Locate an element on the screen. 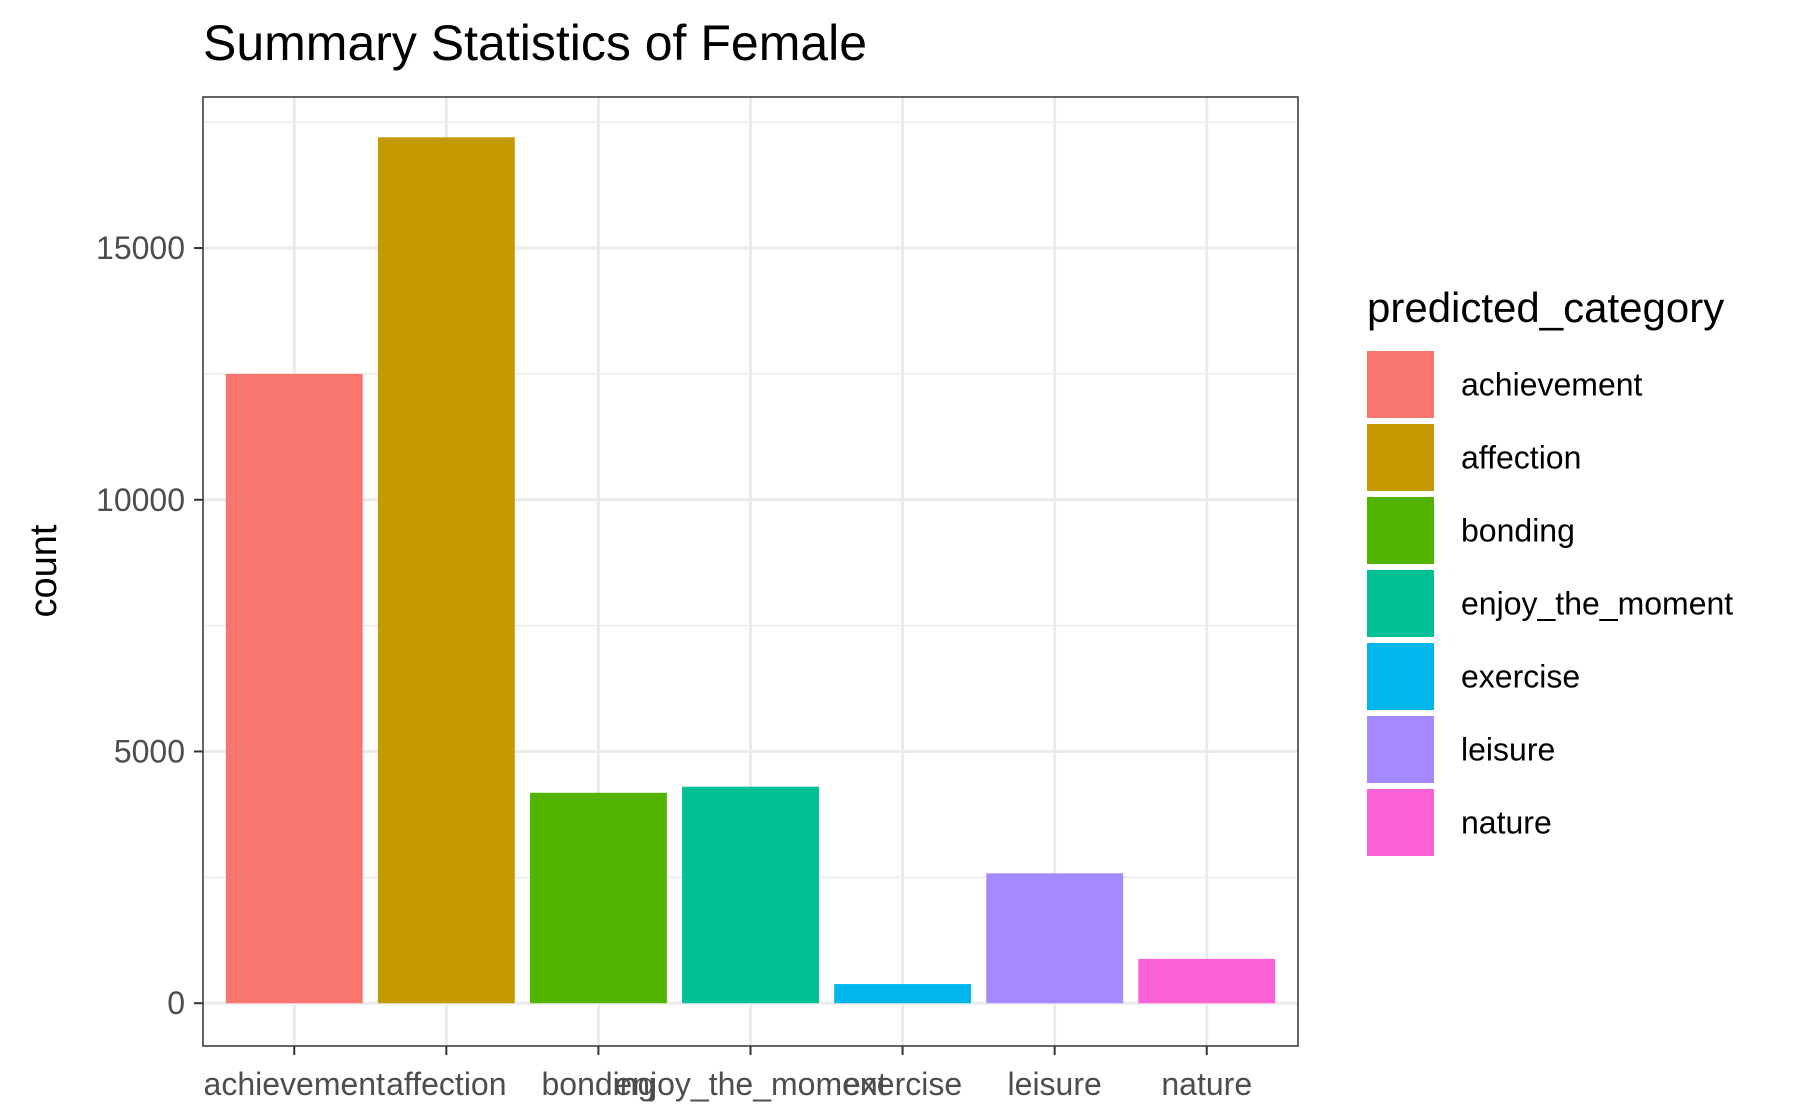  bar-enjoy-the-moment is located at coordinates (750, 895).